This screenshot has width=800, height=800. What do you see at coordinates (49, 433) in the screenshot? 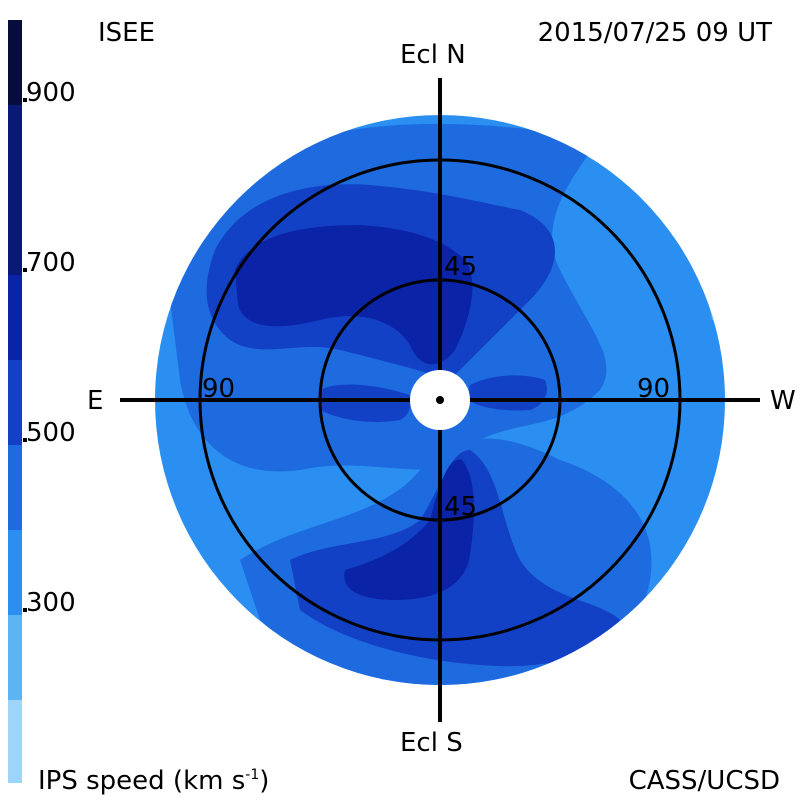
I see `colorbar-tick-500: 500` at bounding box center [49, 433].